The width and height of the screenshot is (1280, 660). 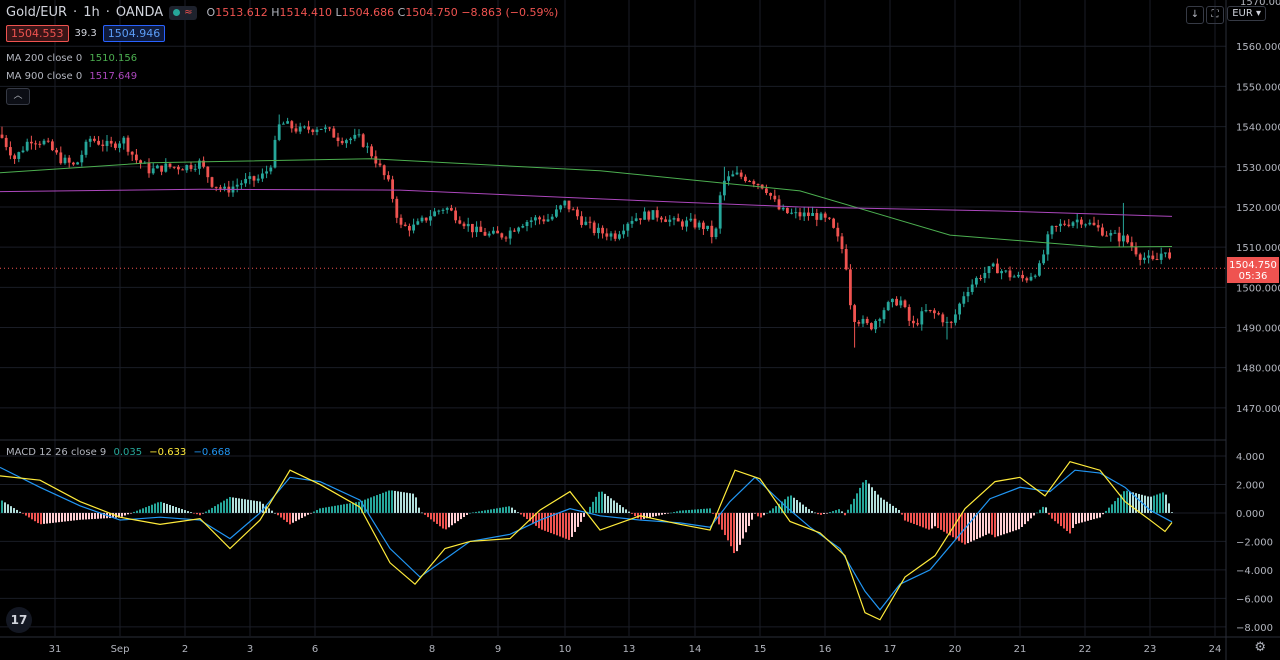 I want to click on legend-ma900: MA 900 close 0 1517.649, so click(x=72, y=76).